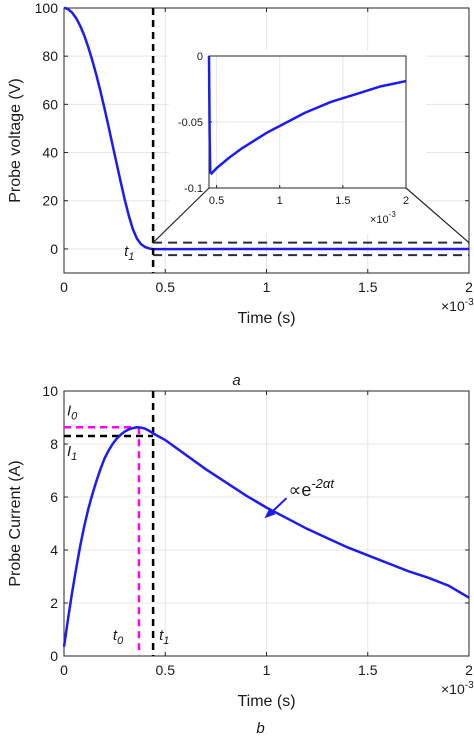 This screenshot has width=474, height=737. Describe the element at coordinates (280, 201) in the screenshot. I see `inset-x-tick-label: 1` at that location.